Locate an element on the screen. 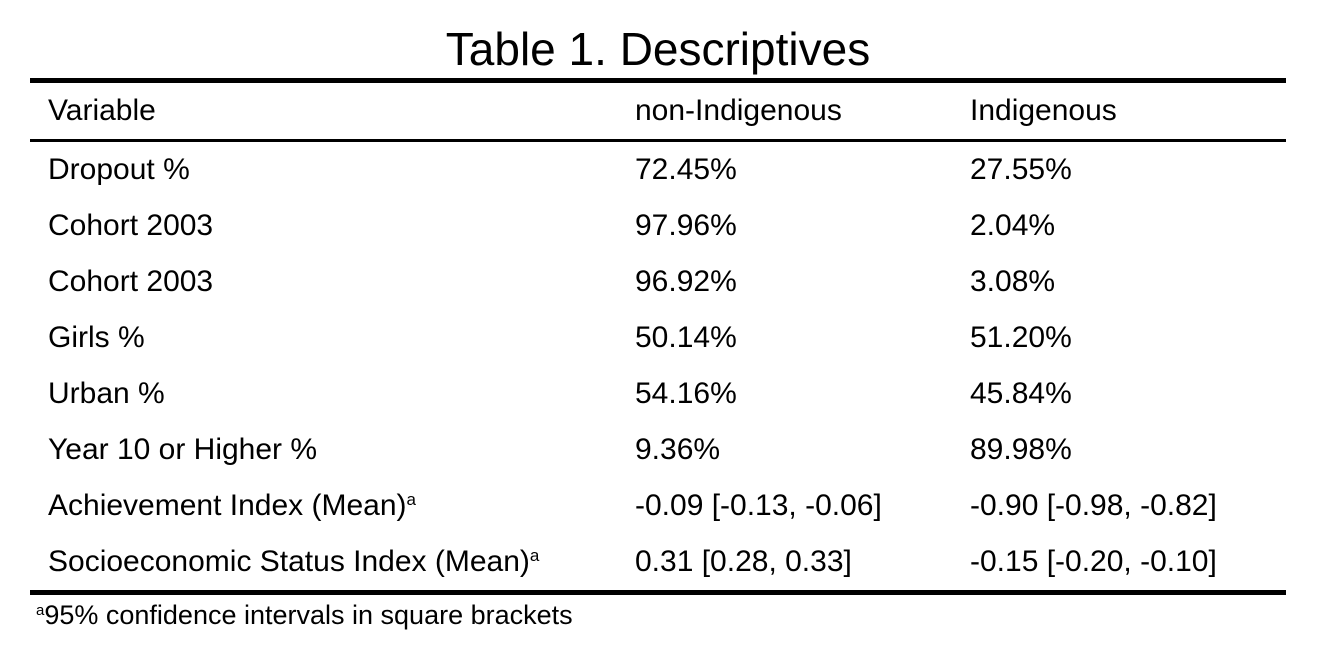 This screenshot has height=670, width=1317. column-header-variable: Variable is located at coordinates (323, 111).